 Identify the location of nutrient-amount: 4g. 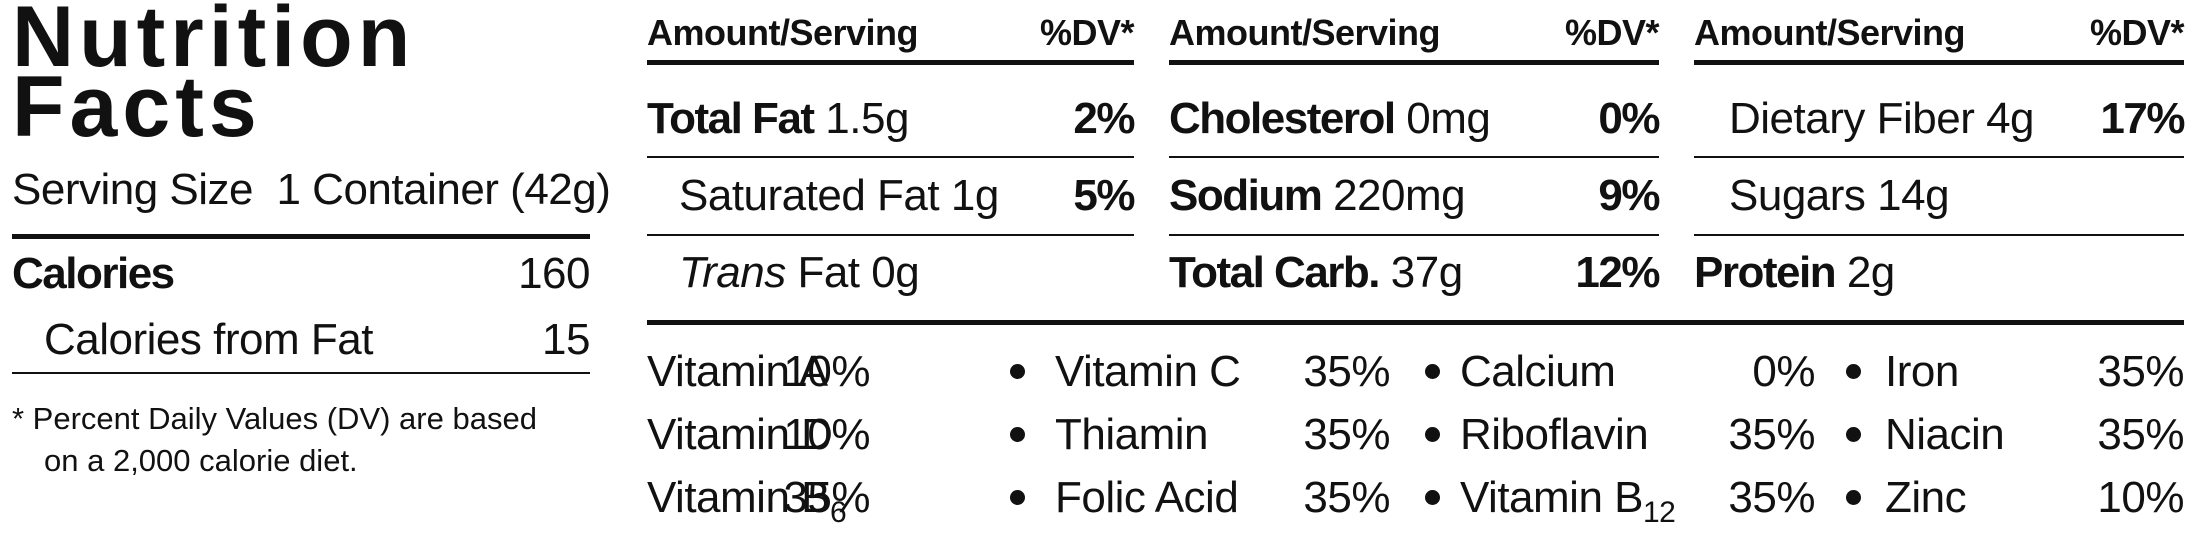
(2010, 118).